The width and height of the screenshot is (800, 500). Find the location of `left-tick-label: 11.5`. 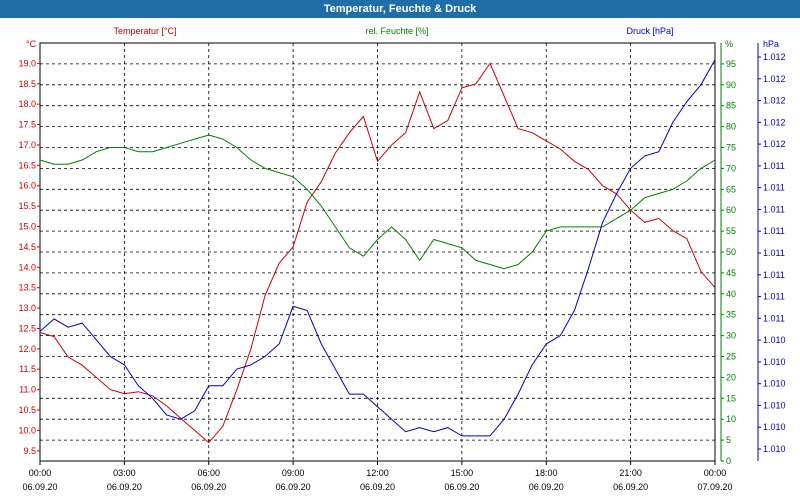

left-tick-label: 11.5 is located at coordinates (27, 369).